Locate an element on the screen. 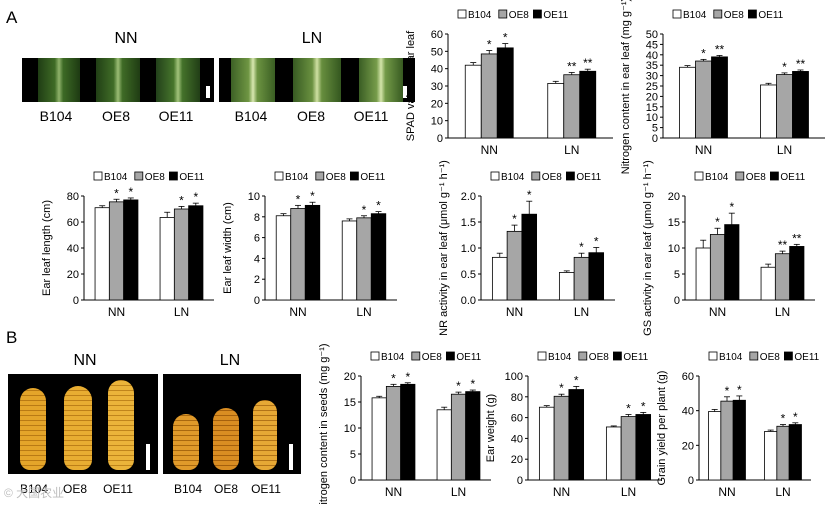  y-tick-label: 6 is located at coordinates (257, 239).